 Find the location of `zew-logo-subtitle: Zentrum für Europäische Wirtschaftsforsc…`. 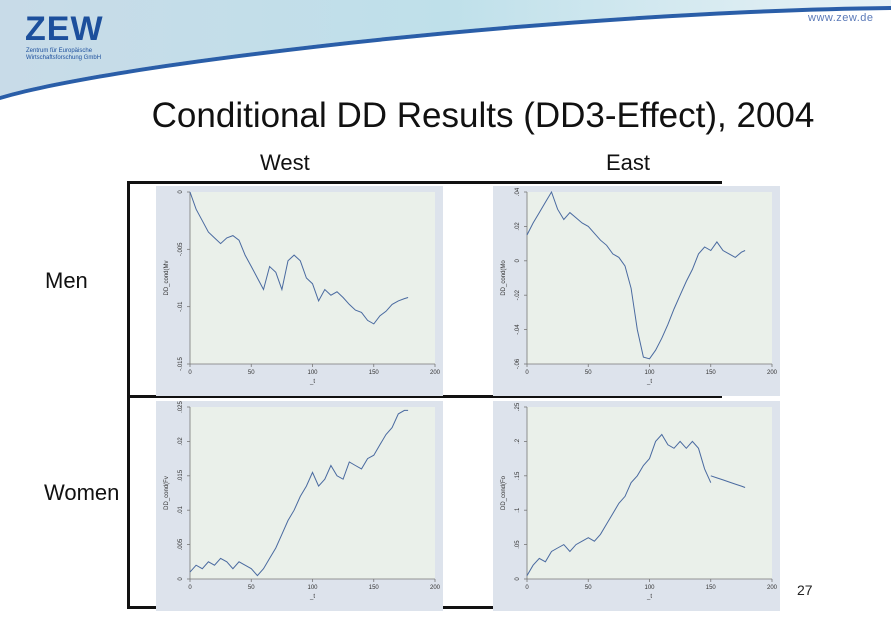

zew-logo-subtitle: Zentrum für Europäische Wirtschaftsforsc… is located at coordinates (64, 54).